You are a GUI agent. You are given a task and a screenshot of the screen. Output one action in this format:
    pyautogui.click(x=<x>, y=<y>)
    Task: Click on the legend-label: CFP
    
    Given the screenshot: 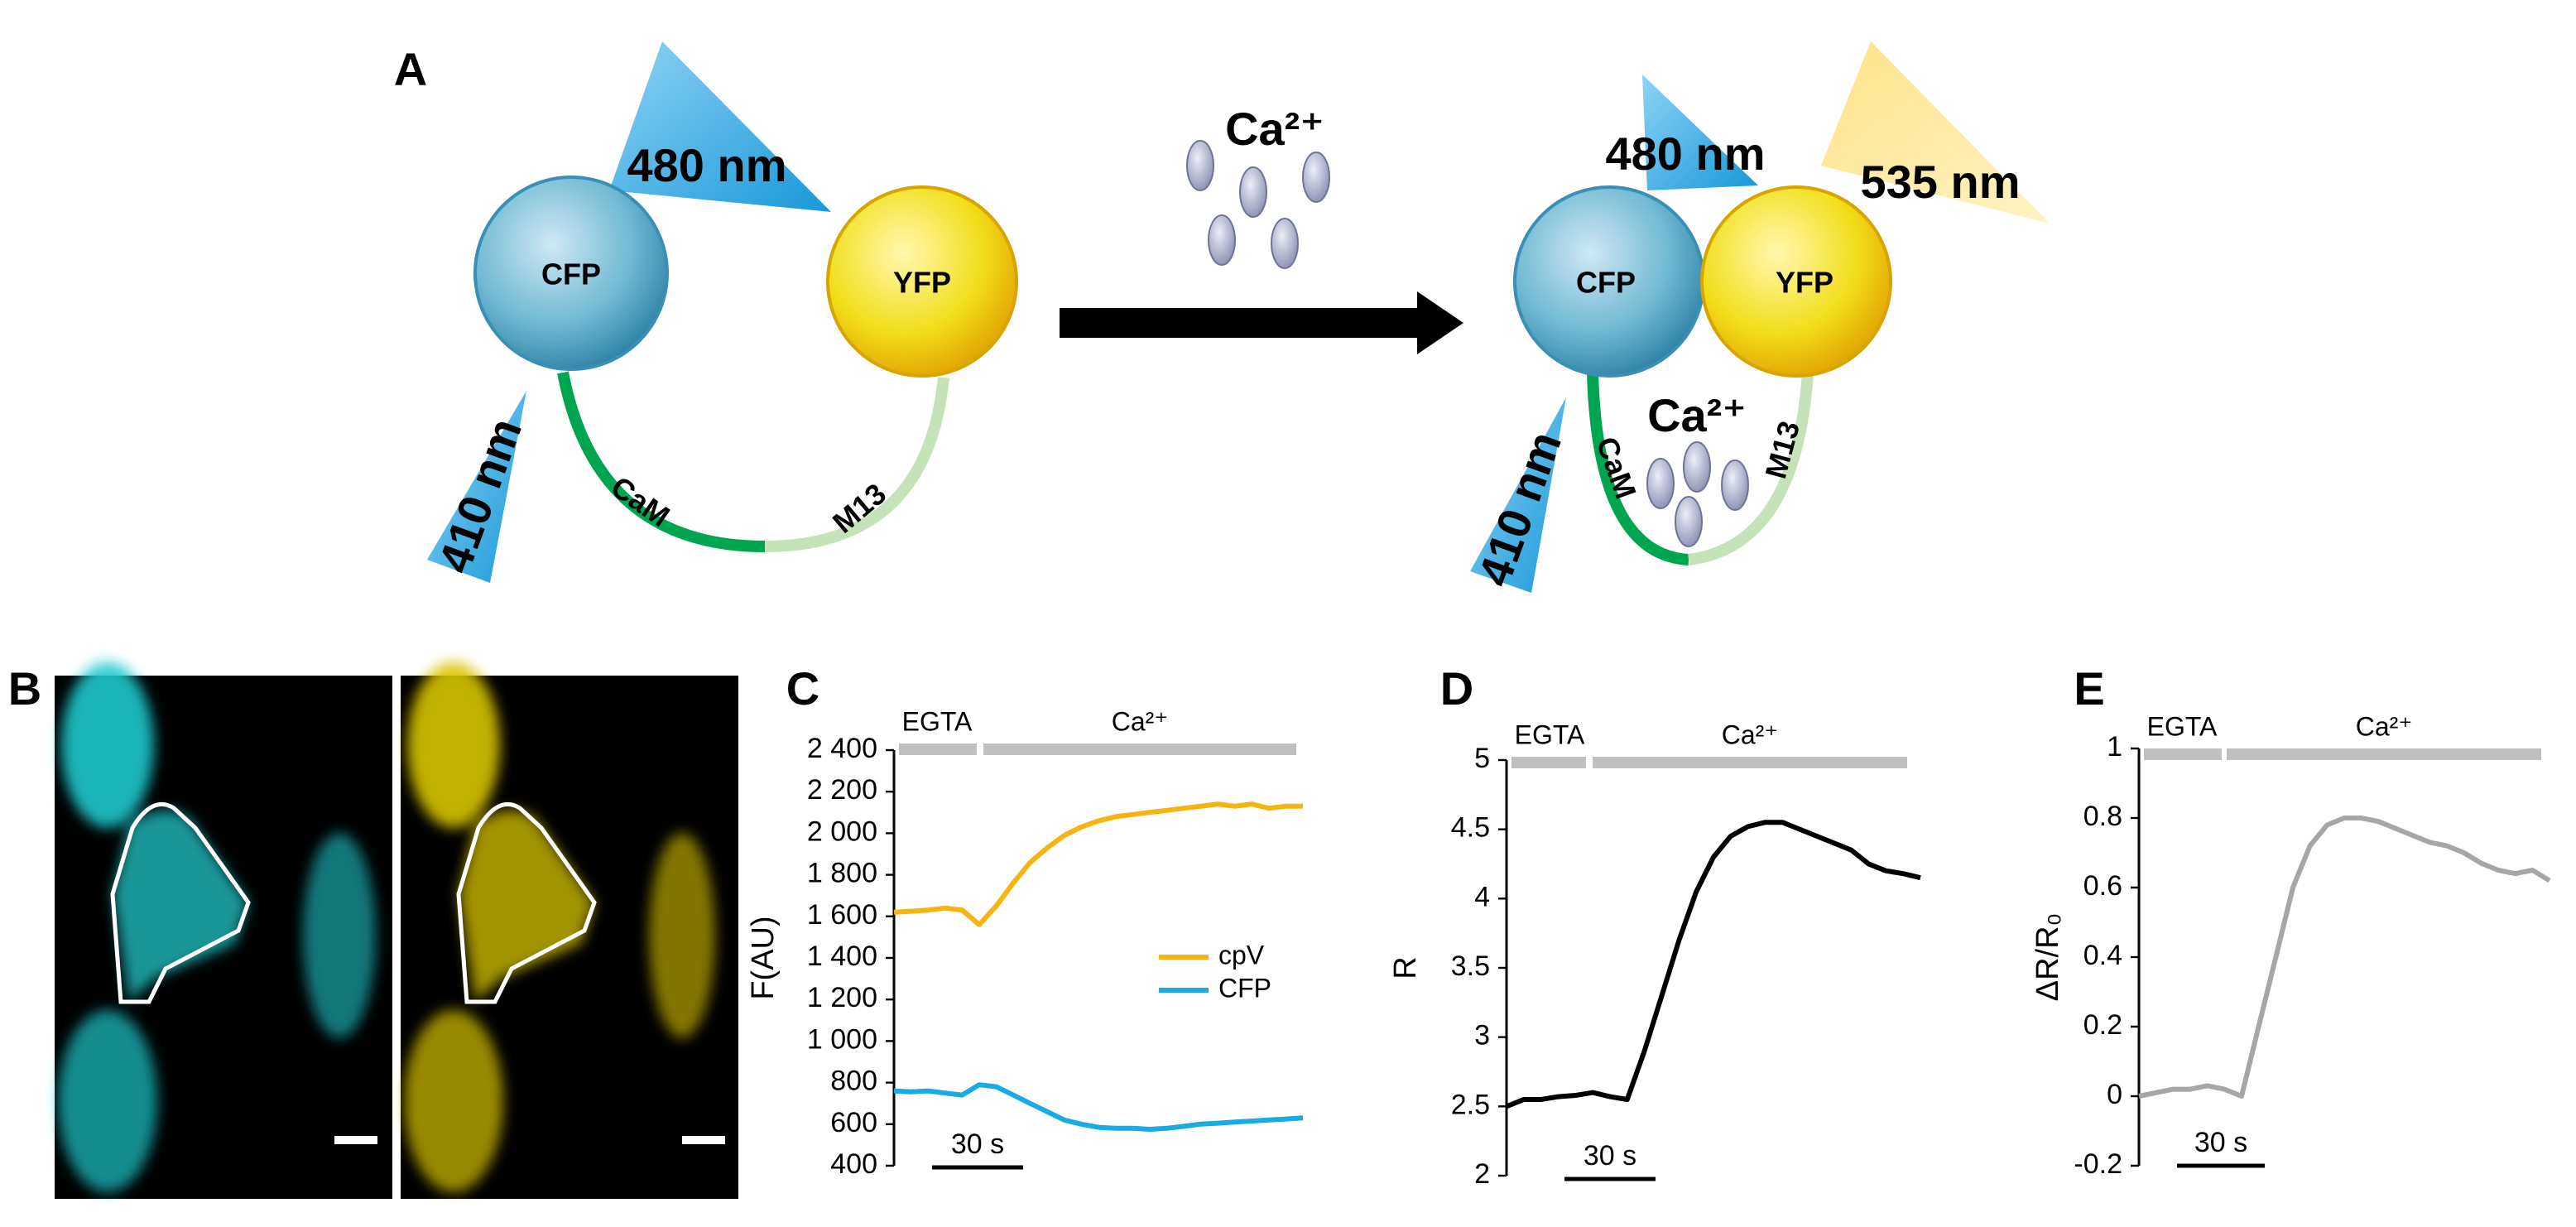 What is the action you would take?
    pyautogui.click(x=1244, y=988)
    